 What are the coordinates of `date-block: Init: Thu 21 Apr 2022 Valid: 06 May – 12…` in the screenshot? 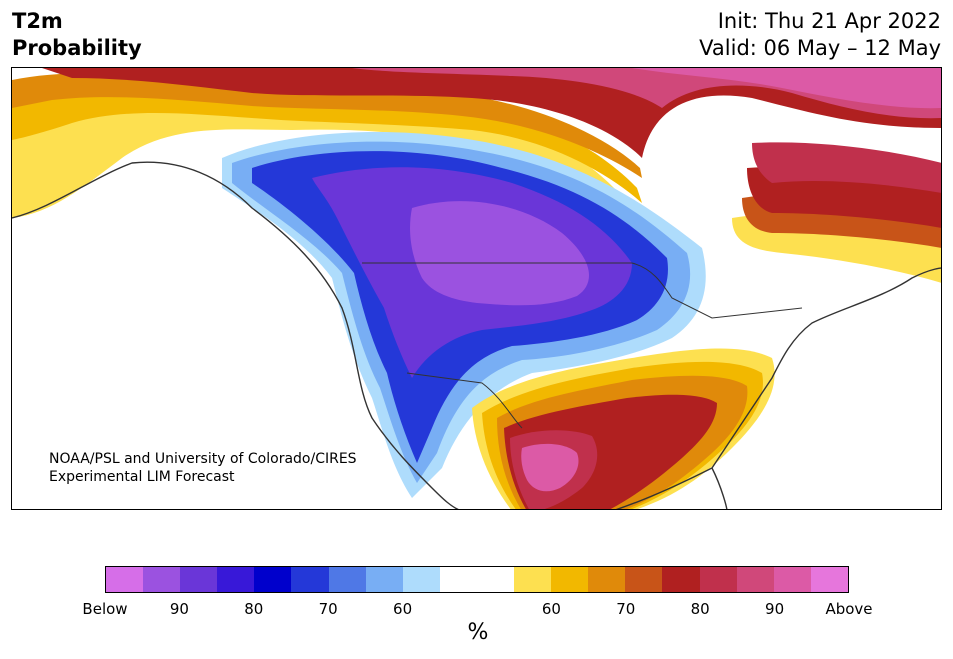 It's located at (820, 35).